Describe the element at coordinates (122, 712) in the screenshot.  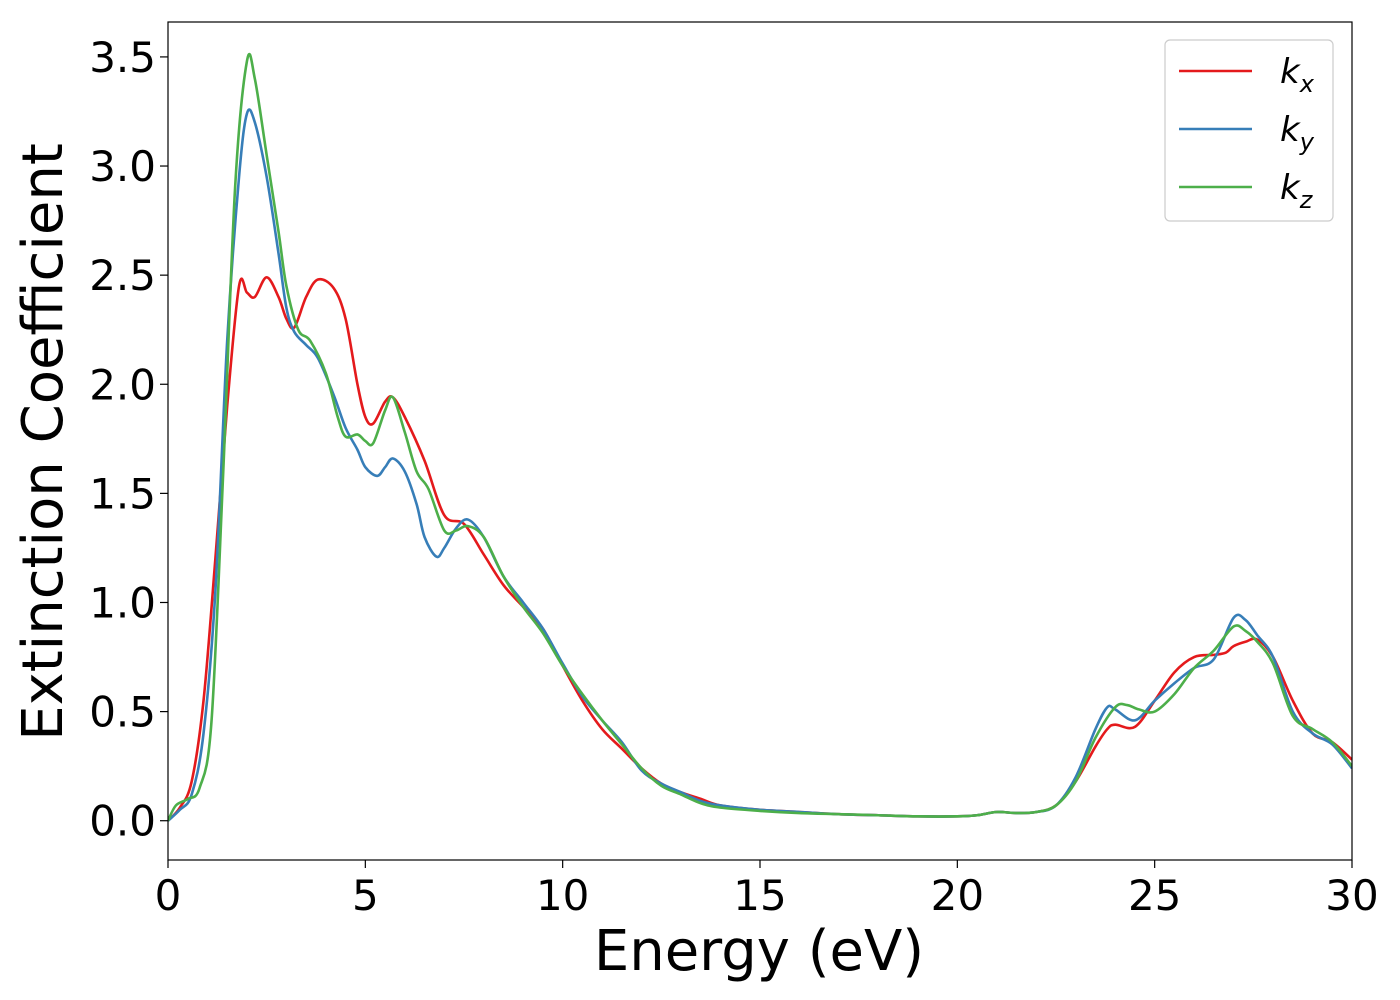
I see `y-tick-label: 0.5` at that location.